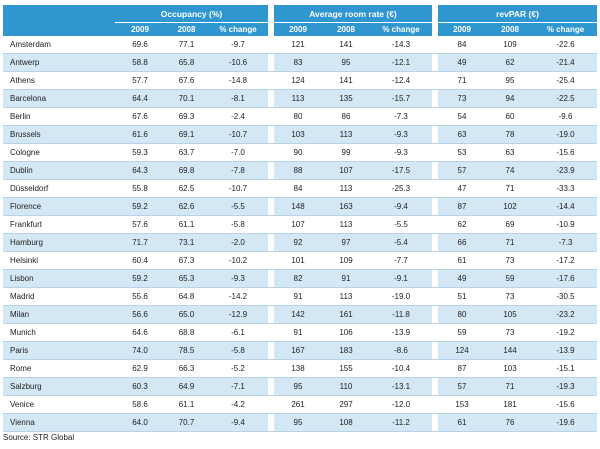 This screenshot has height=449, width=600. Describe the element at coordinates (238, 98) in the screenshot. I see `value-cell: -8.1` at that location.